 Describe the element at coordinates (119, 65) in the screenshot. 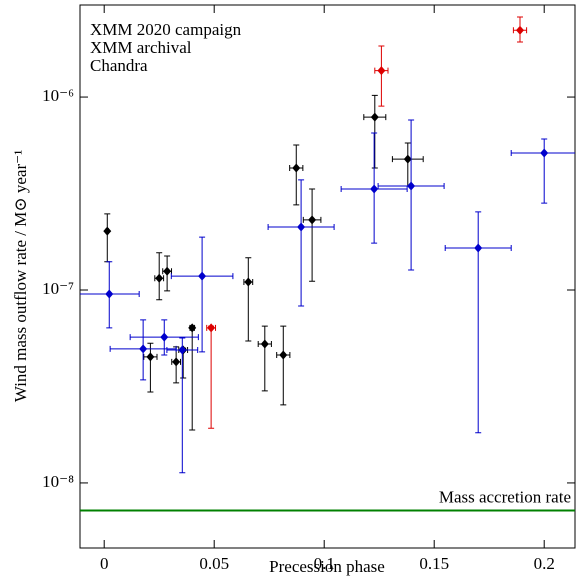

I see `legend-entry: Chandra` at that location.